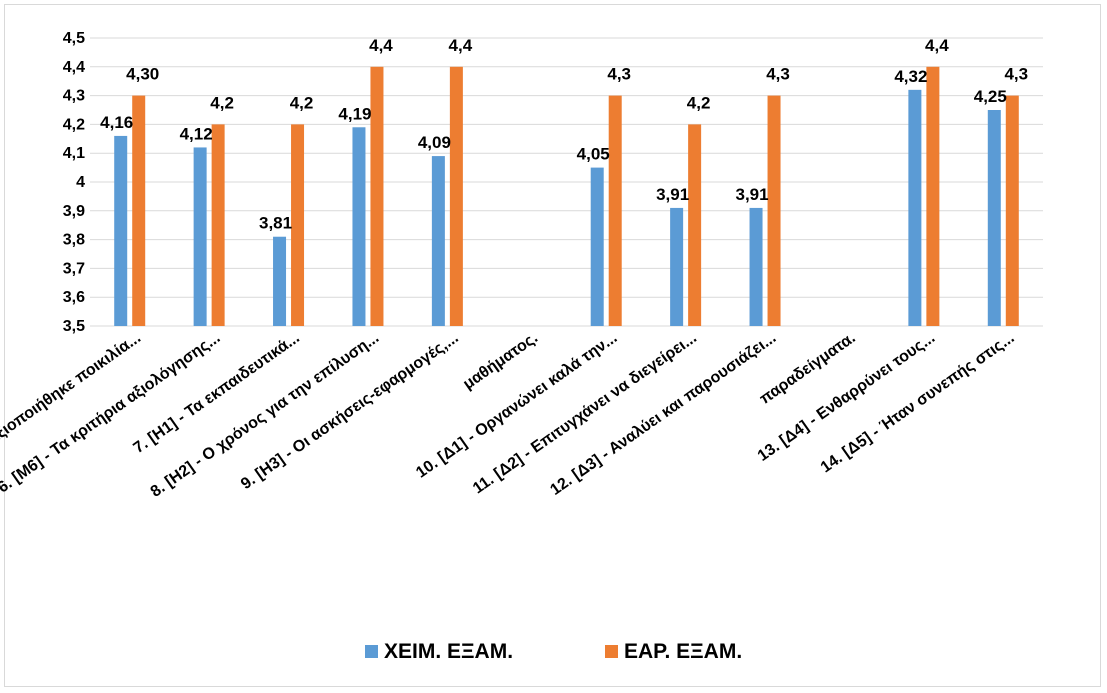 Image resolution: width=1107 pixels, height=693 pixels. Describe the element at coordinates (619, 74) in the screenshot. I see `data-label-spring-6: 4,3` at that location.